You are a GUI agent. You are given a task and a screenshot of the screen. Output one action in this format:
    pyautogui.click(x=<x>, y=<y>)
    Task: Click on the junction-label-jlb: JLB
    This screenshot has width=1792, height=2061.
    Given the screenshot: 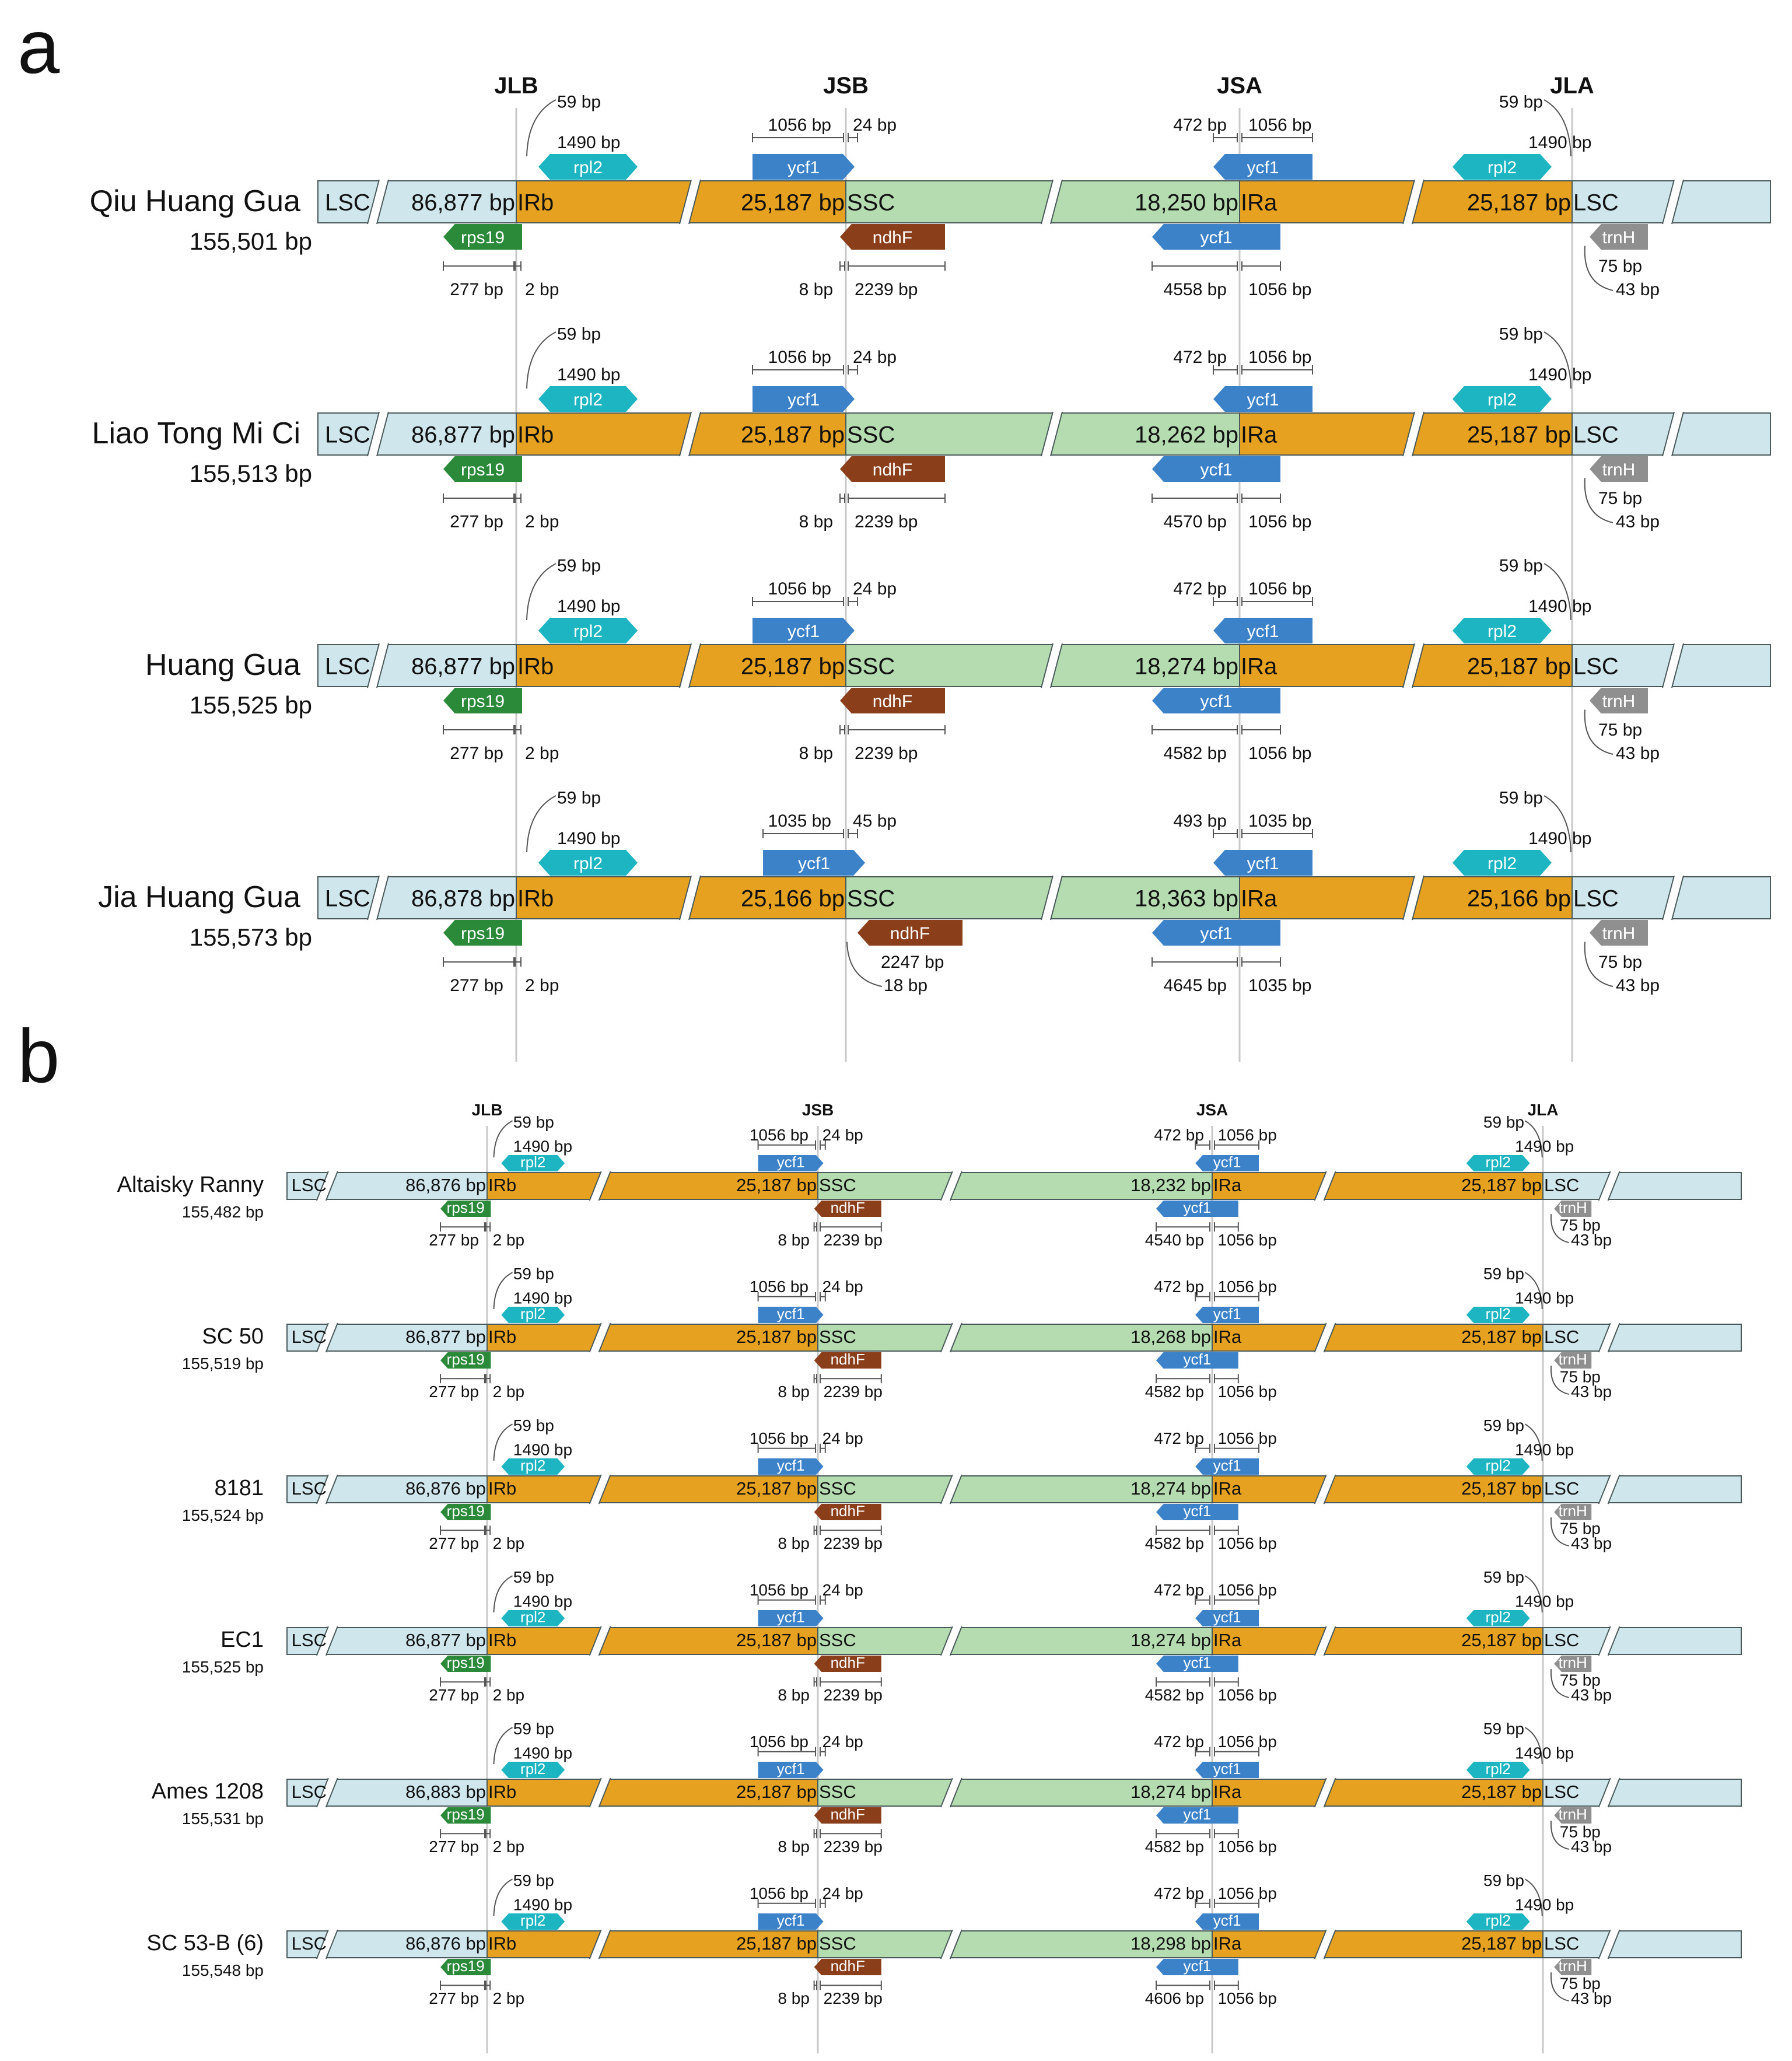 What is the action you would take?
    pyautogui.click(x=487, y=1110)
    